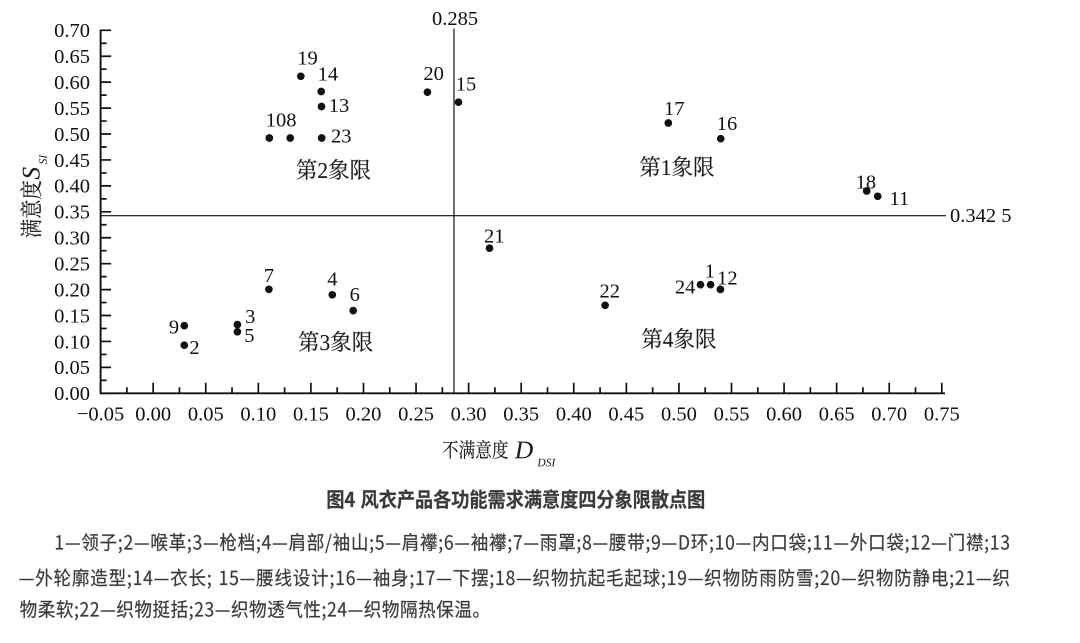 The image size is (1080, 643). What do you see at coordinates (174, 328) in the screenshot?
I see `svg-text: 9` at bounding box center [174, 328].